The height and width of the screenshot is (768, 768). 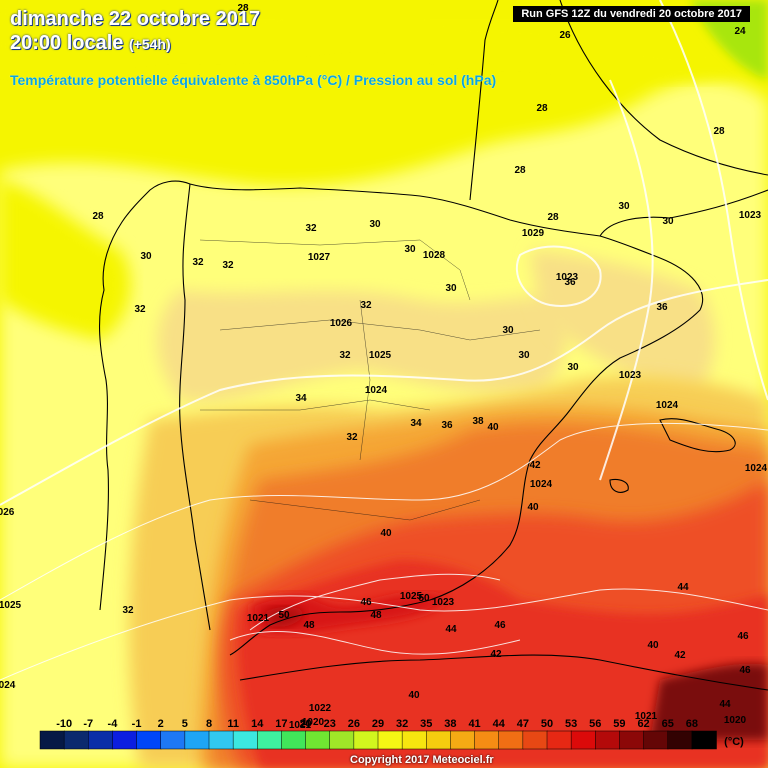 I want to click on legend-tick-label: 2, so click(x=161, y=724).